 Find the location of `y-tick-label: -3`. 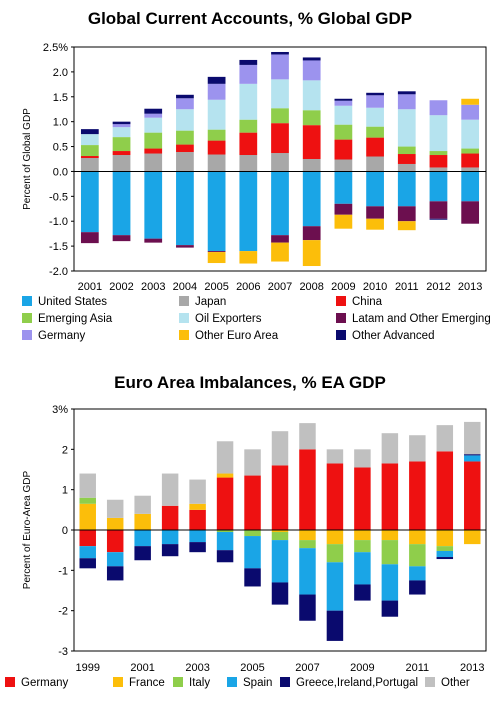

y-tick-label: -3 is located at coordinates (63, 652).